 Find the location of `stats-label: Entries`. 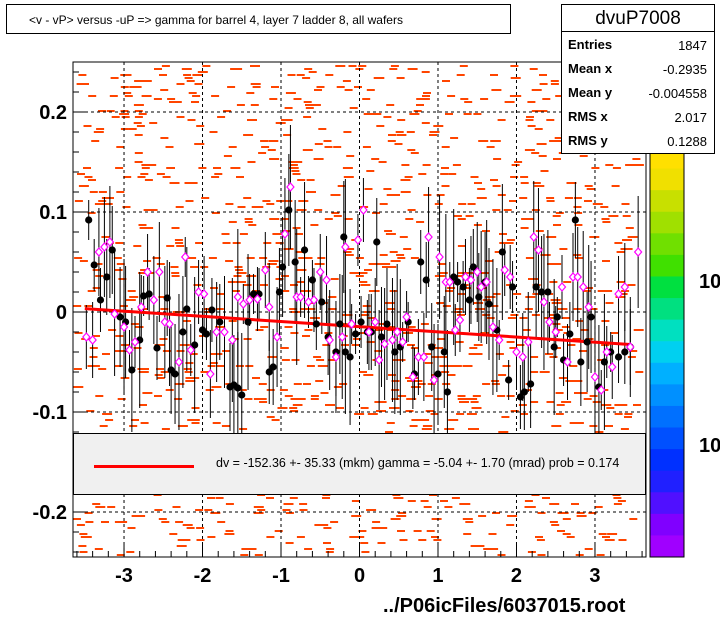

stats-label: Entries is located at coordinates (590, 44).